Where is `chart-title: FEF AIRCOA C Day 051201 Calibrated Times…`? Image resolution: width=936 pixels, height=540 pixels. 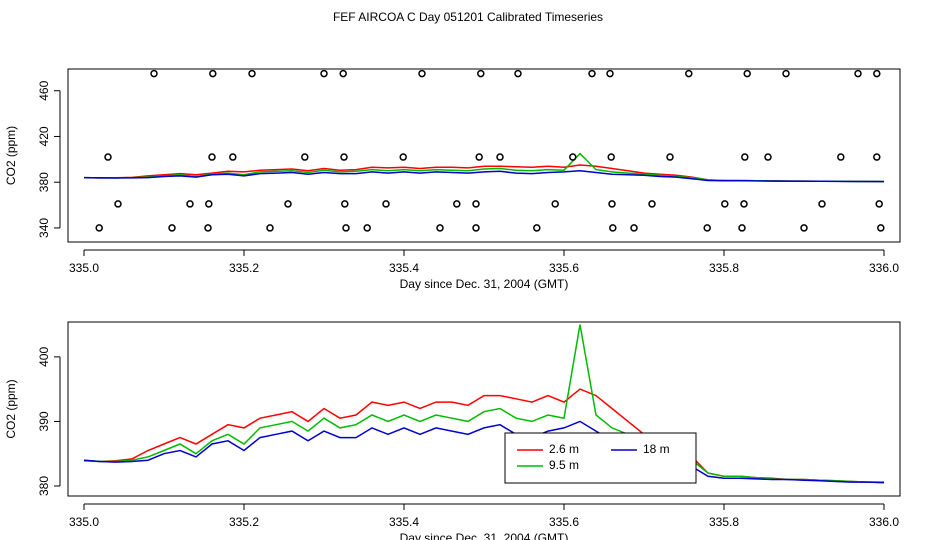 chart-title: FEF AIRCOA C Day 051201 Calibrated Times… is located at coordinates (468, 17).